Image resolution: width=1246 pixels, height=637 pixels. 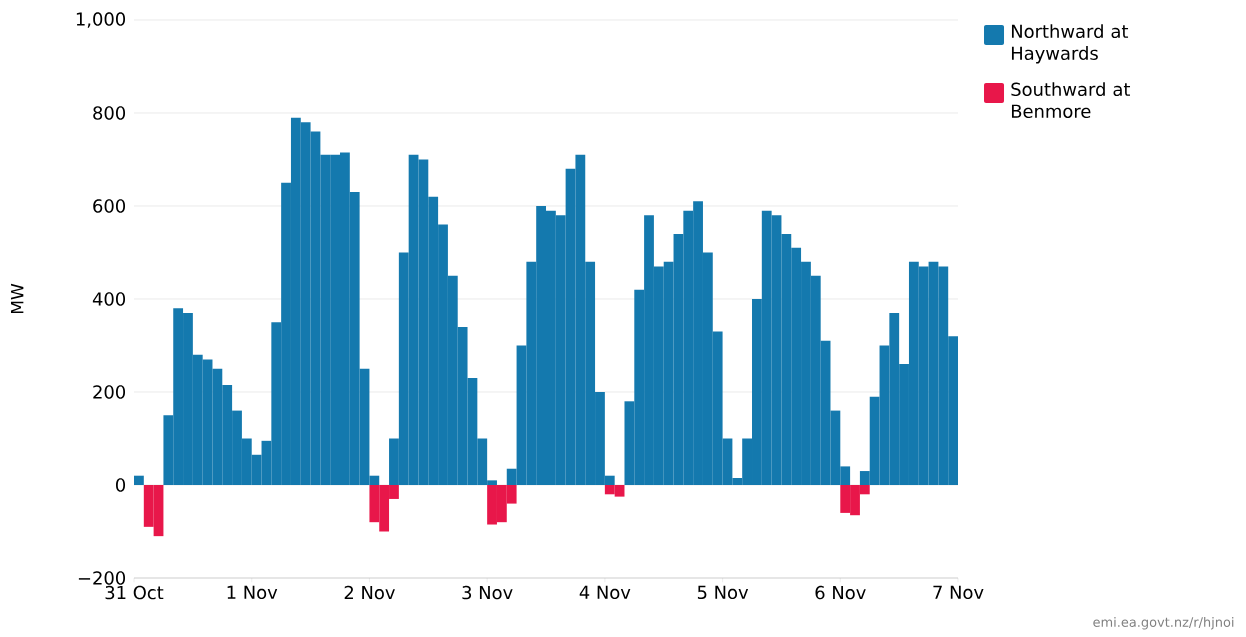 What do you see at coordinates (1070, 44) in the screenshot?
I see `legend-label: Northward at Haywards` at bounding box center [1070, 44].